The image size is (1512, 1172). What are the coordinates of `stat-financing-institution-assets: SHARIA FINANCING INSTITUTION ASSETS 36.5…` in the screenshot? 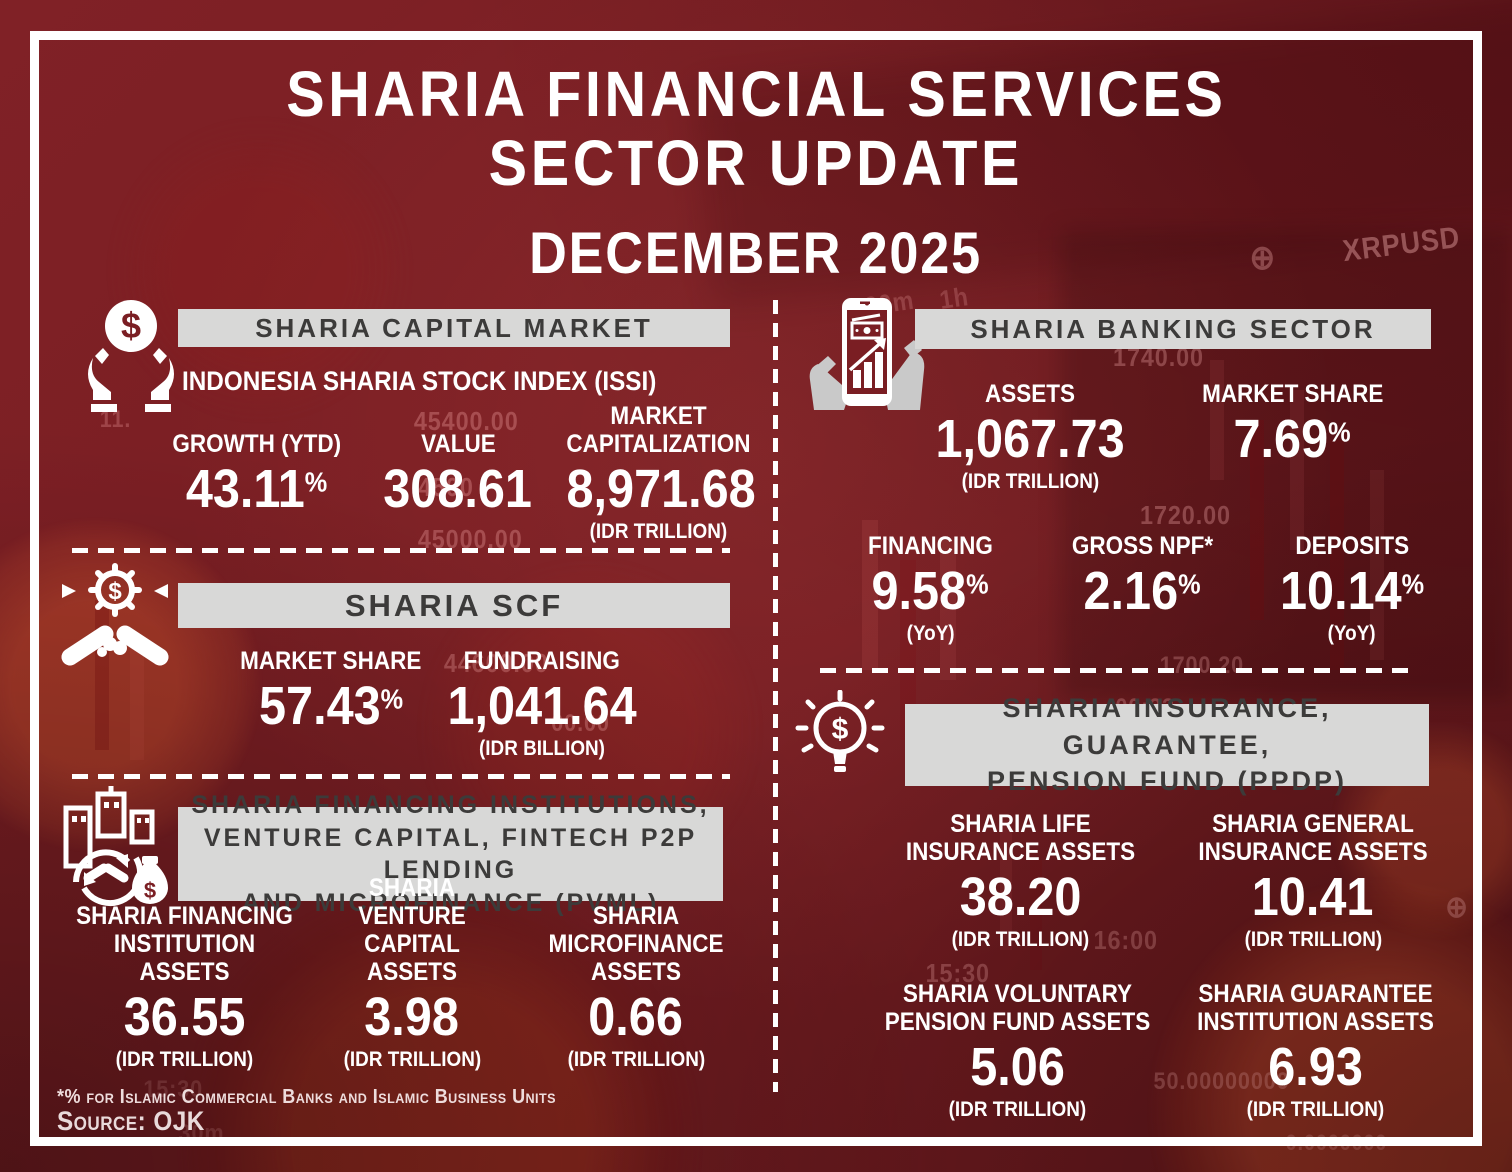 It's located at (184, 987).